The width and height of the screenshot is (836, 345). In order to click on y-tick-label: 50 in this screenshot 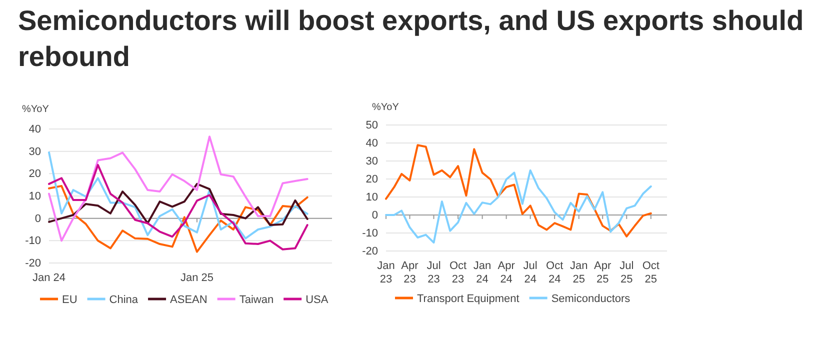, I will do `click(372, 126)`.